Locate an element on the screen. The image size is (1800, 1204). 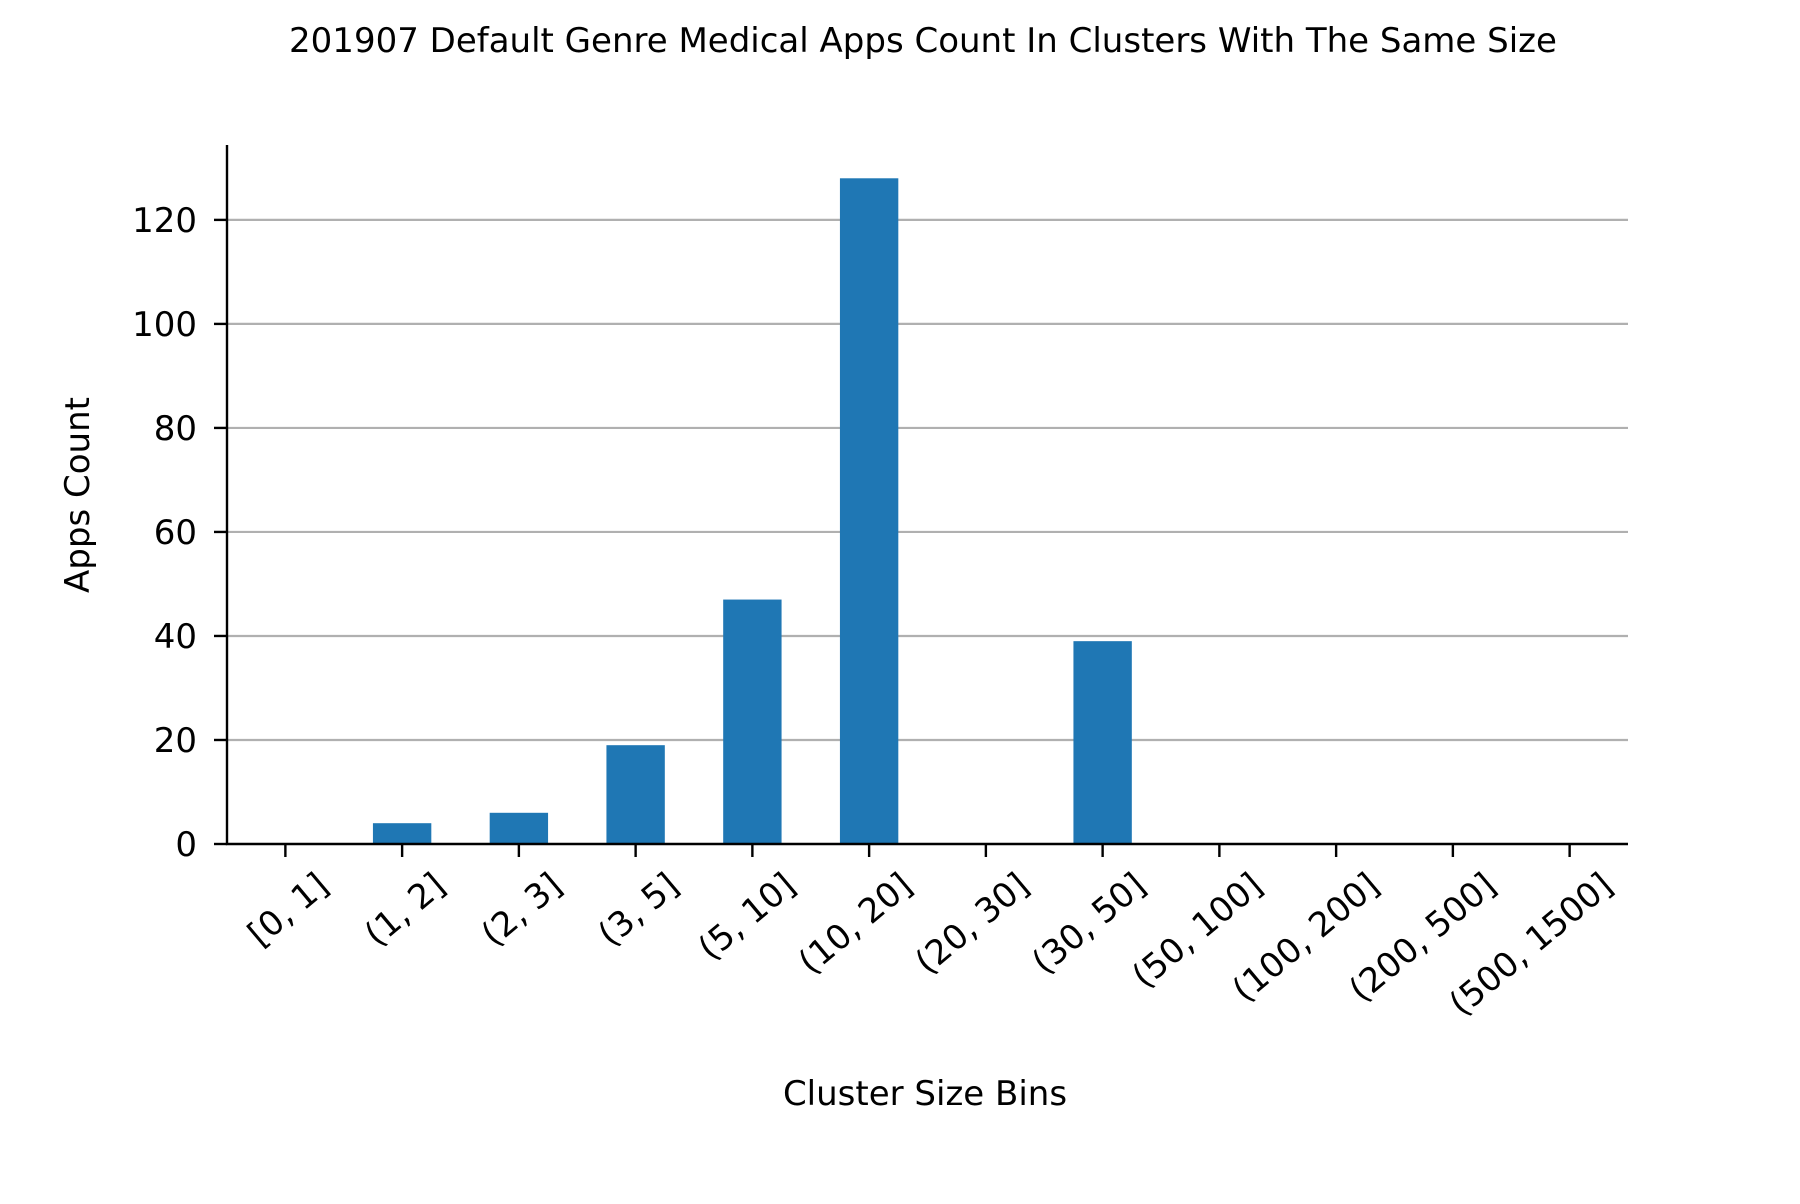
x-tick-label: [0, 1] is located at coordinates (288, 909).